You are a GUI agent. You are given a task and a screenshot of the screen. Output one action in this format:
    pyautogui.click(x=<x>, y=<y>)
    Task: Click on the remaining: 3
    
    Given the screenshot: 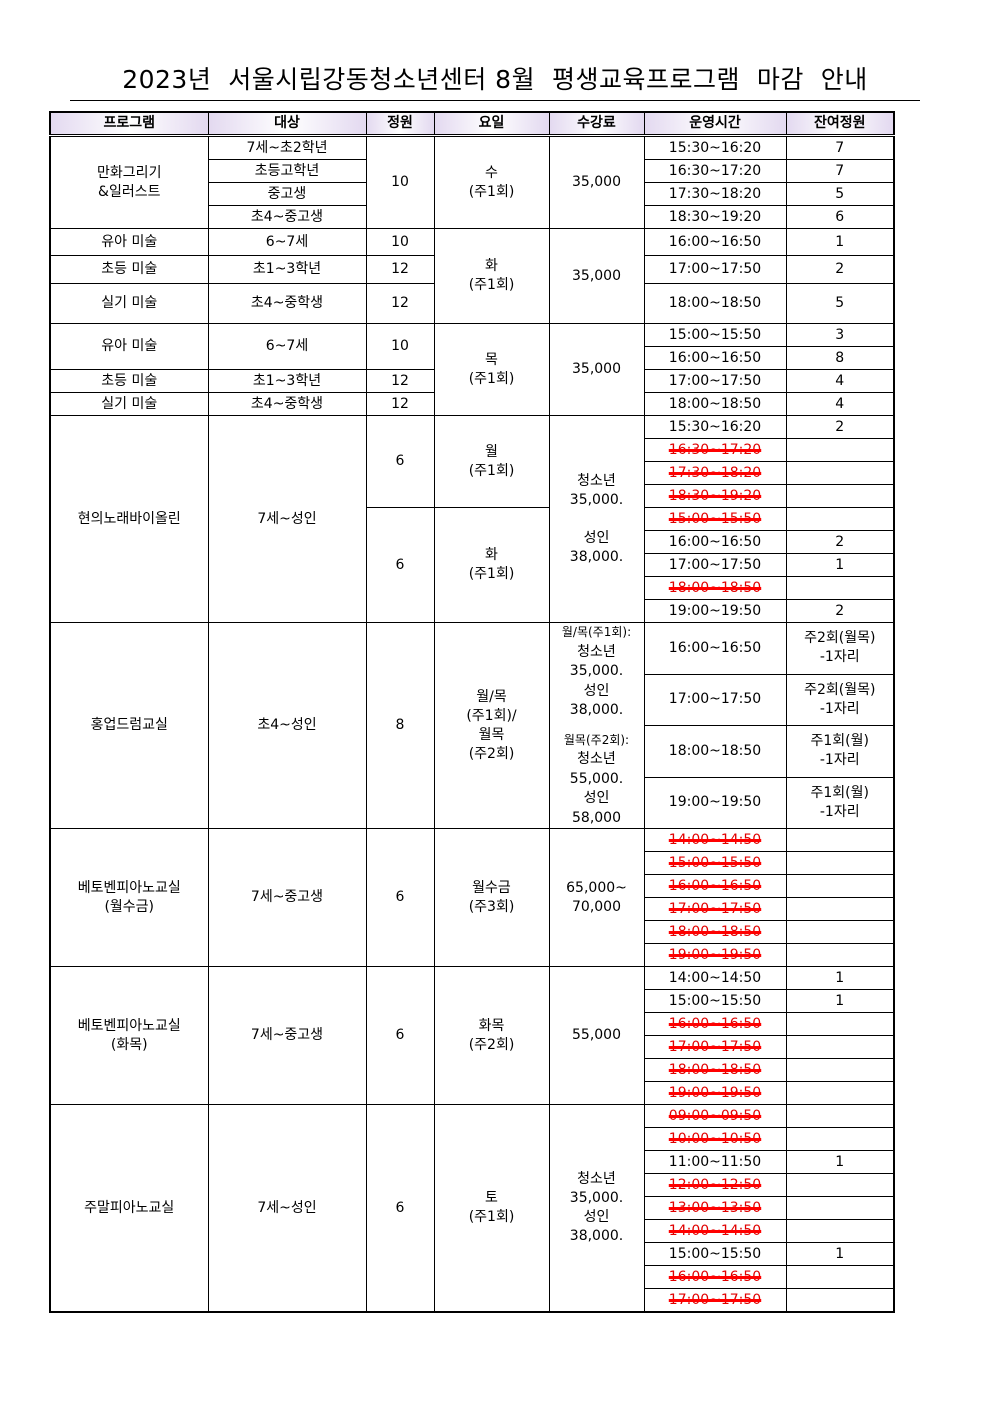 What is the action you would take?
    pyautogui.click(x=840, y=335)
    